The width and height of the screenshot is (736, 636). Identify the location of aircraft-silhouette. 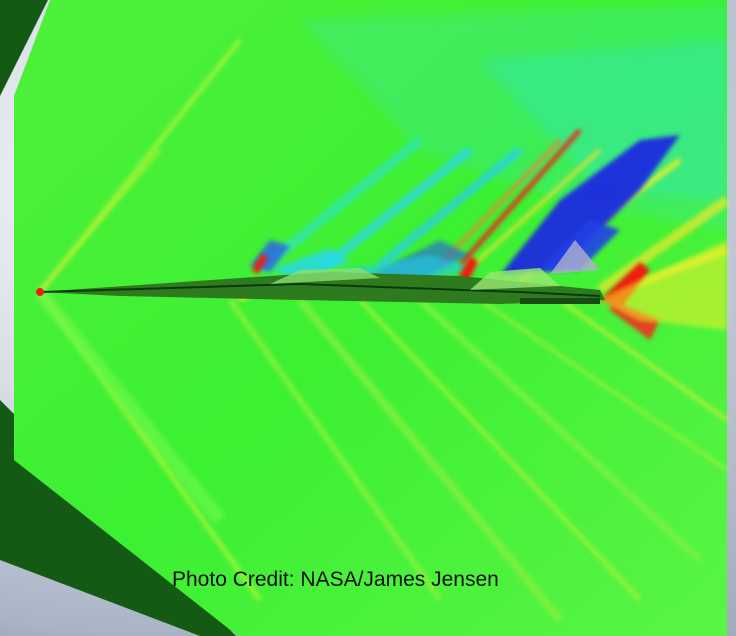
(321, 272).